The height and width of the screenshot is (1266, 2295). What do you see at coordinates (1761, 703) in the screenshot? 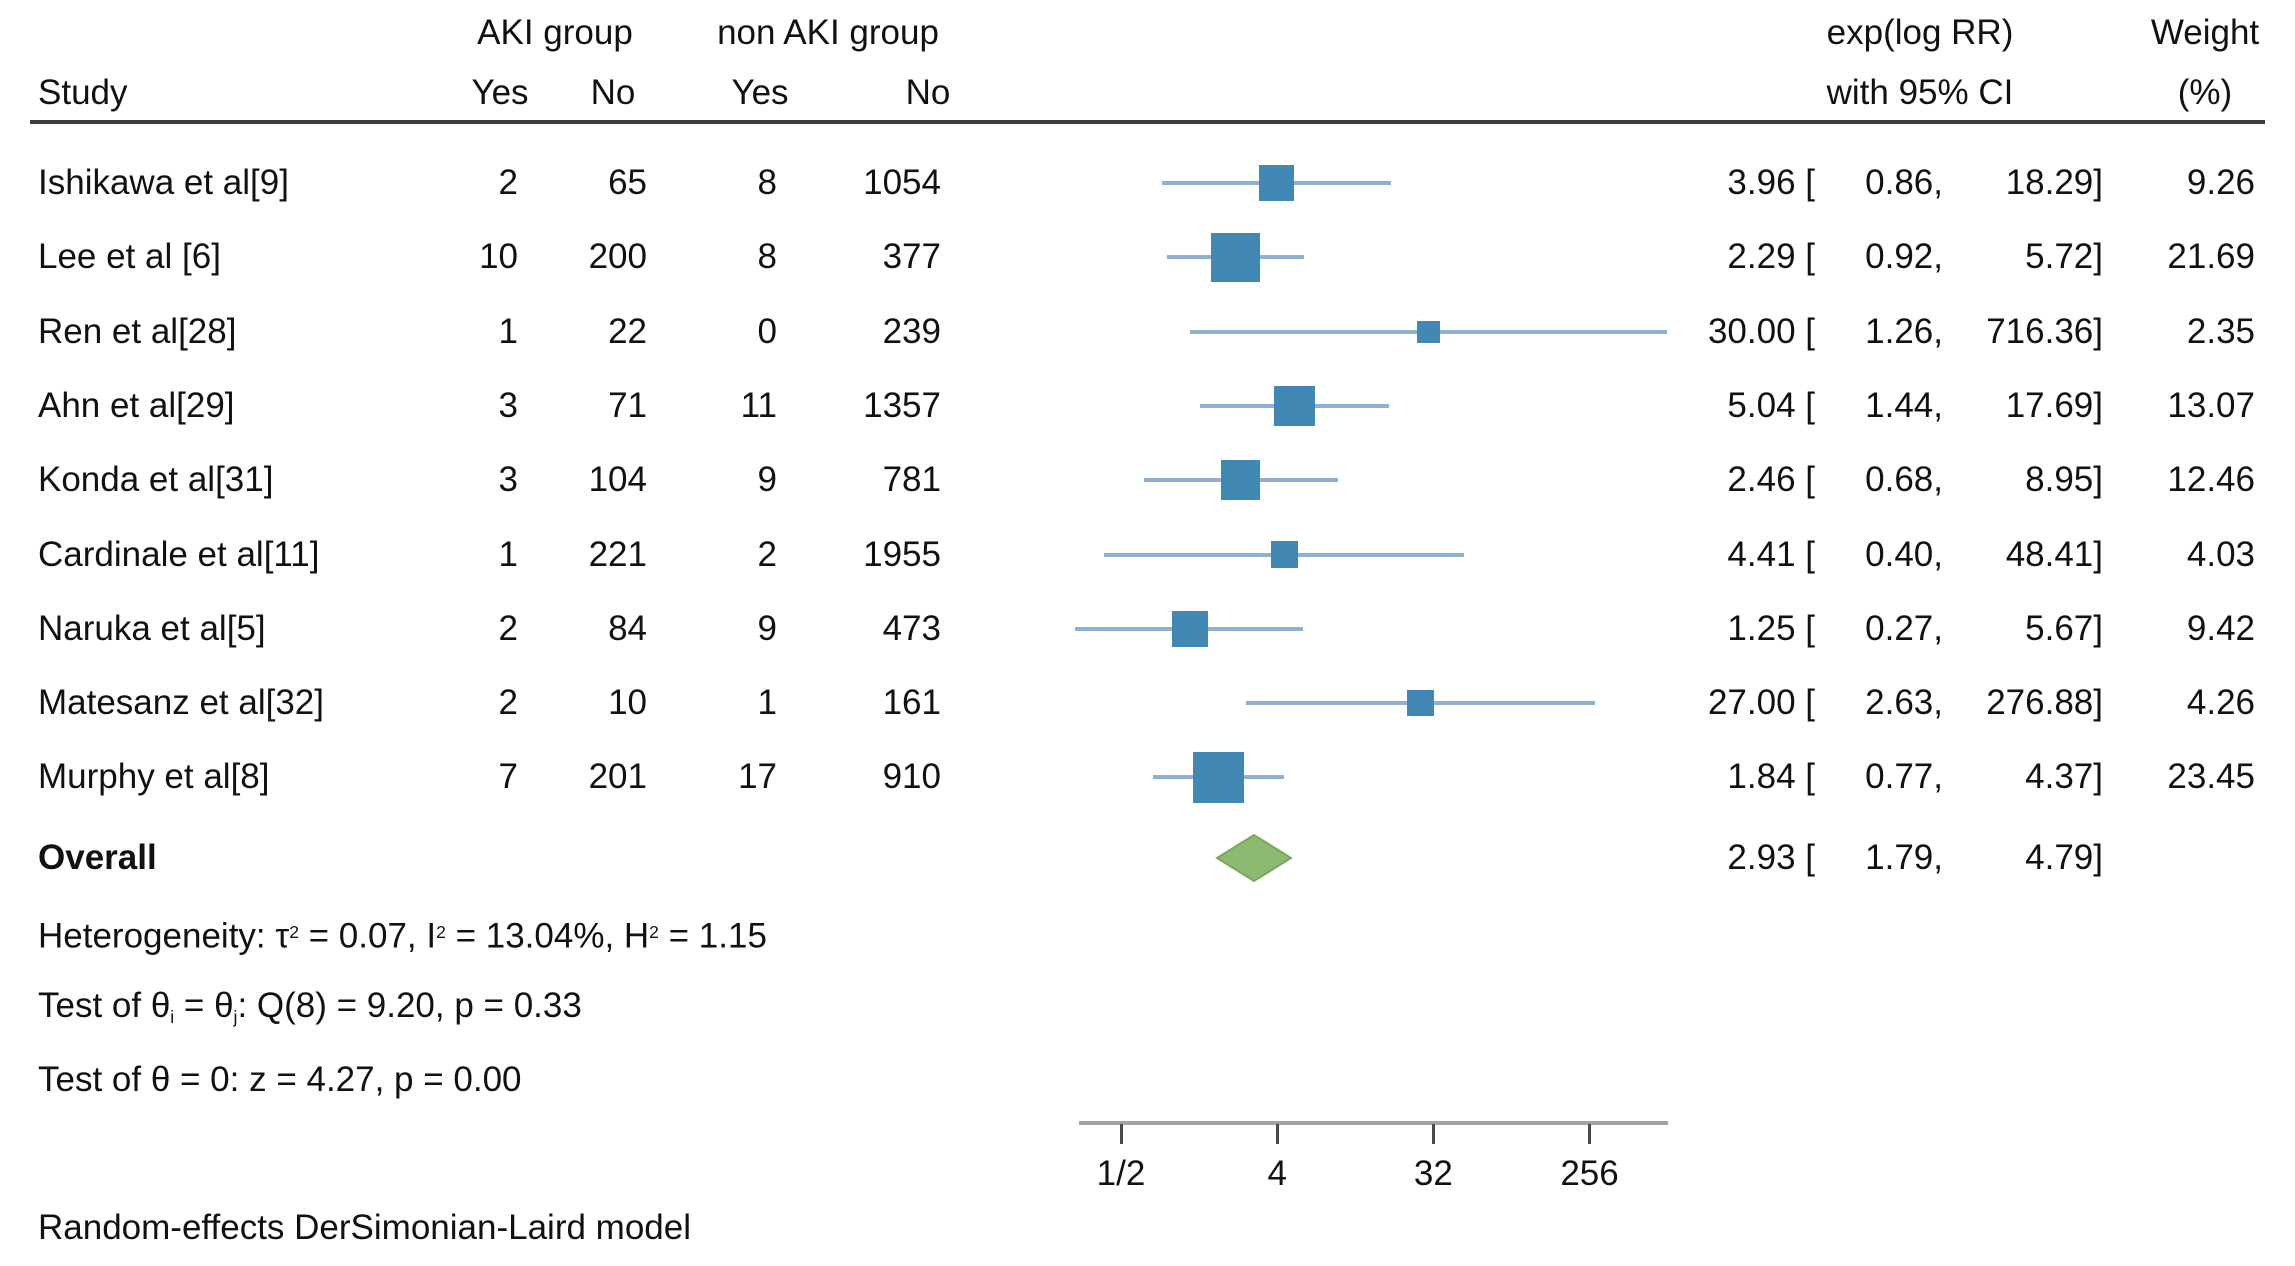
I see `effect-estimate: 27.00 [` at bounding box center [1761, 703].